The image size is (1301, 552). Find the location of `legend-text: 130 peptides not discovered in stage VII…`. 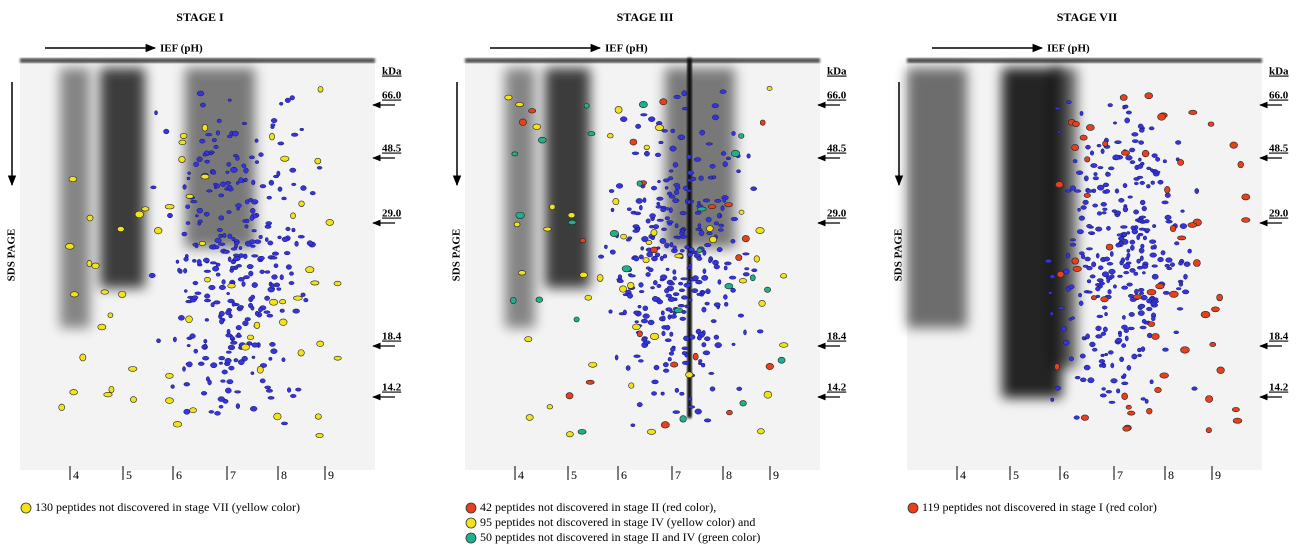

legend-text: 130 peptides not discovered in stage VII… is located at coordinates (167, 507).